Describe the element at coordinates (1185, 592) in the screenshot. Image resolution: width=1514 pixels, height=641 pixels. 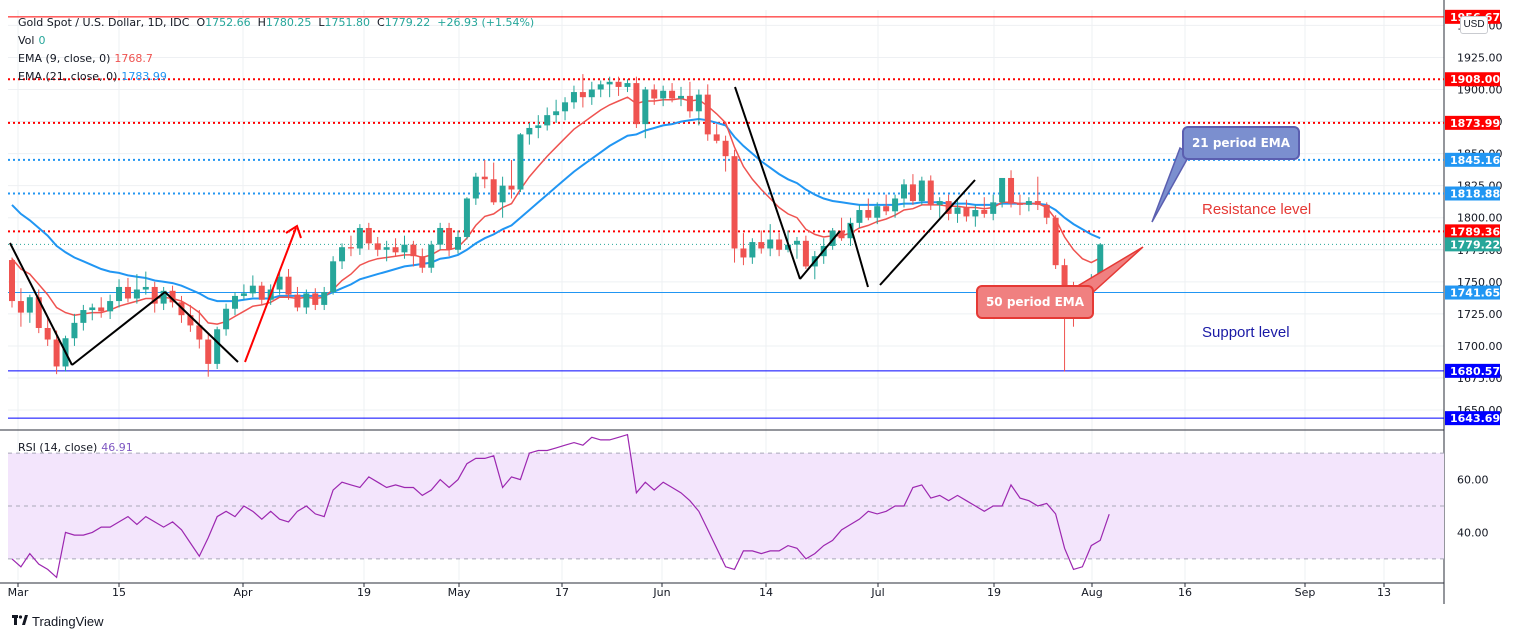
I see `time-tick-label: 16` at that location.